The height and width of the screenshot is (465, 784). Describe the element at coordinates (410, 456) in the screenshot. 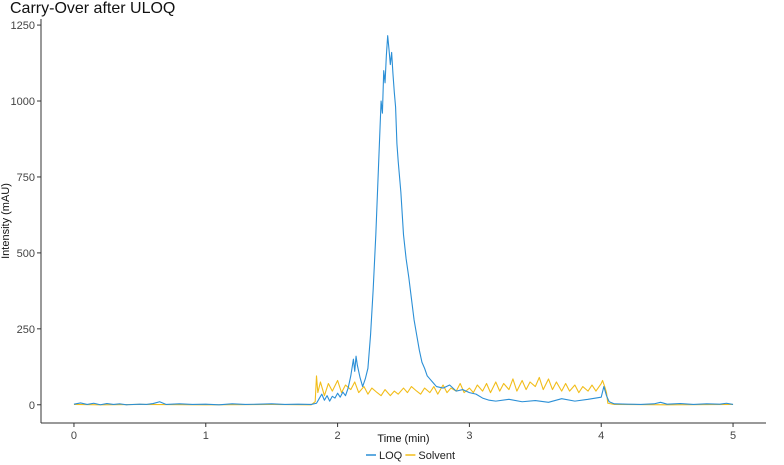

I see `legend: LOQ Solvent` at that location.